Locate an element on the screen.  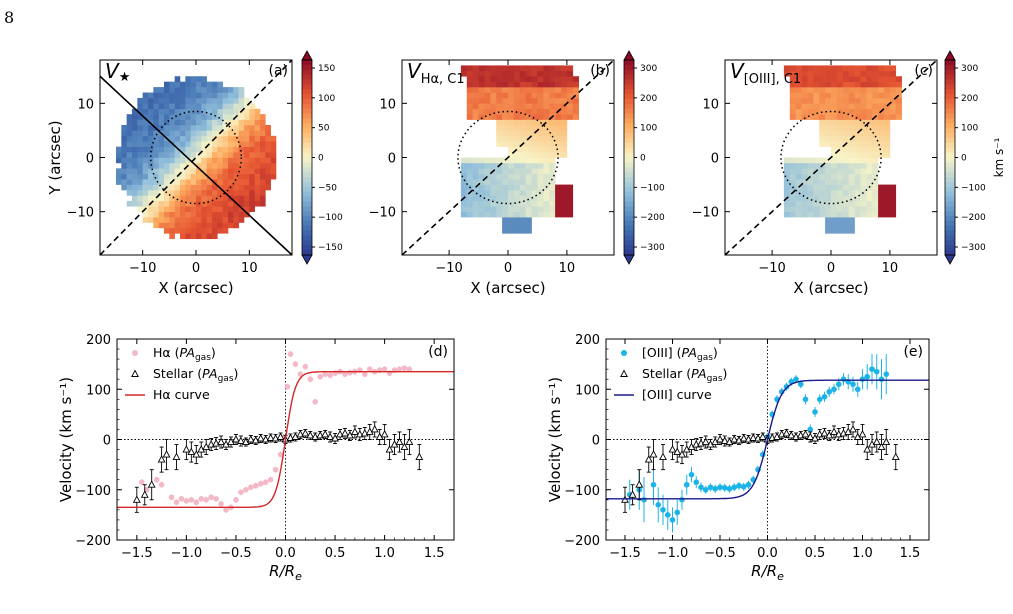
plot-area is located at coordinates (767, 439).